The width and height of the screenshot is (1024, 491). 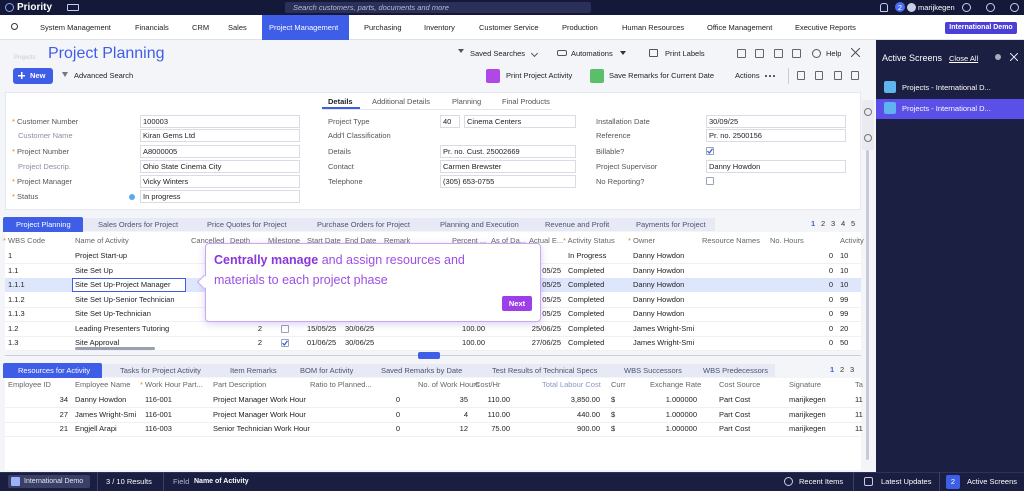 I want to click on form-tab: Planning, so click(x=467, y=101).